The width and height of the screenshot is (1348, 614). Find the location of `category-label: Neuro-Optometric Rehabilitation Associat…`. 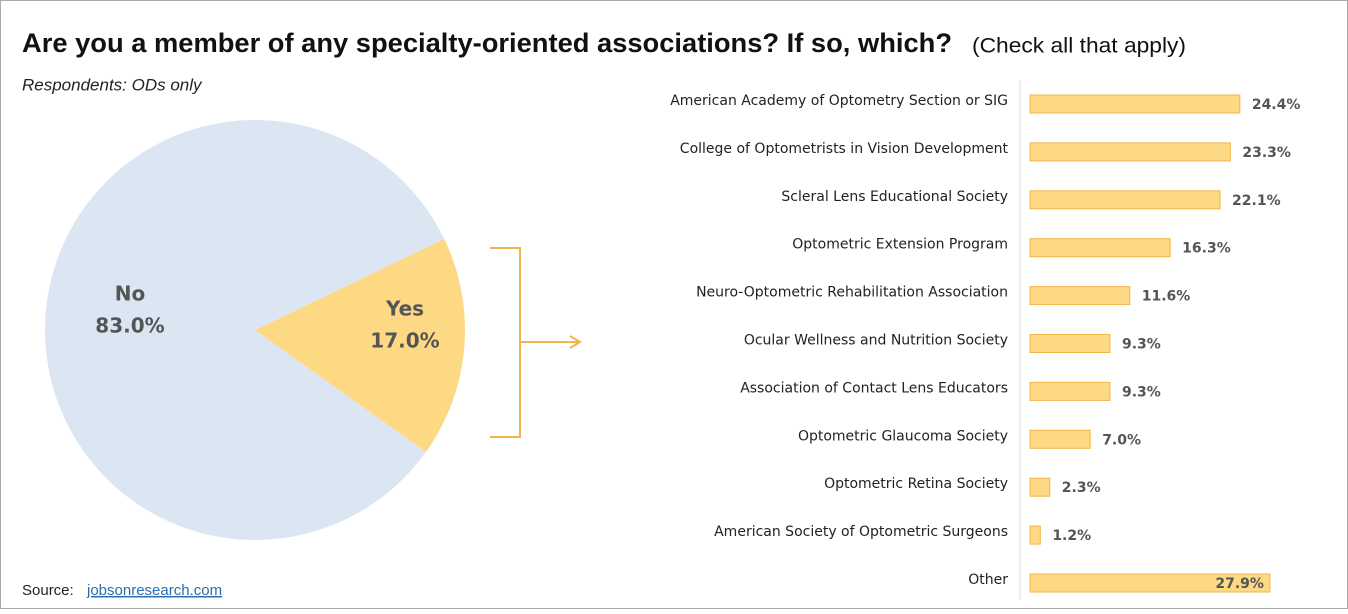

category-label: Neuro-Optometric Rehabilitation Associat… is located at coordinates (852, 293).